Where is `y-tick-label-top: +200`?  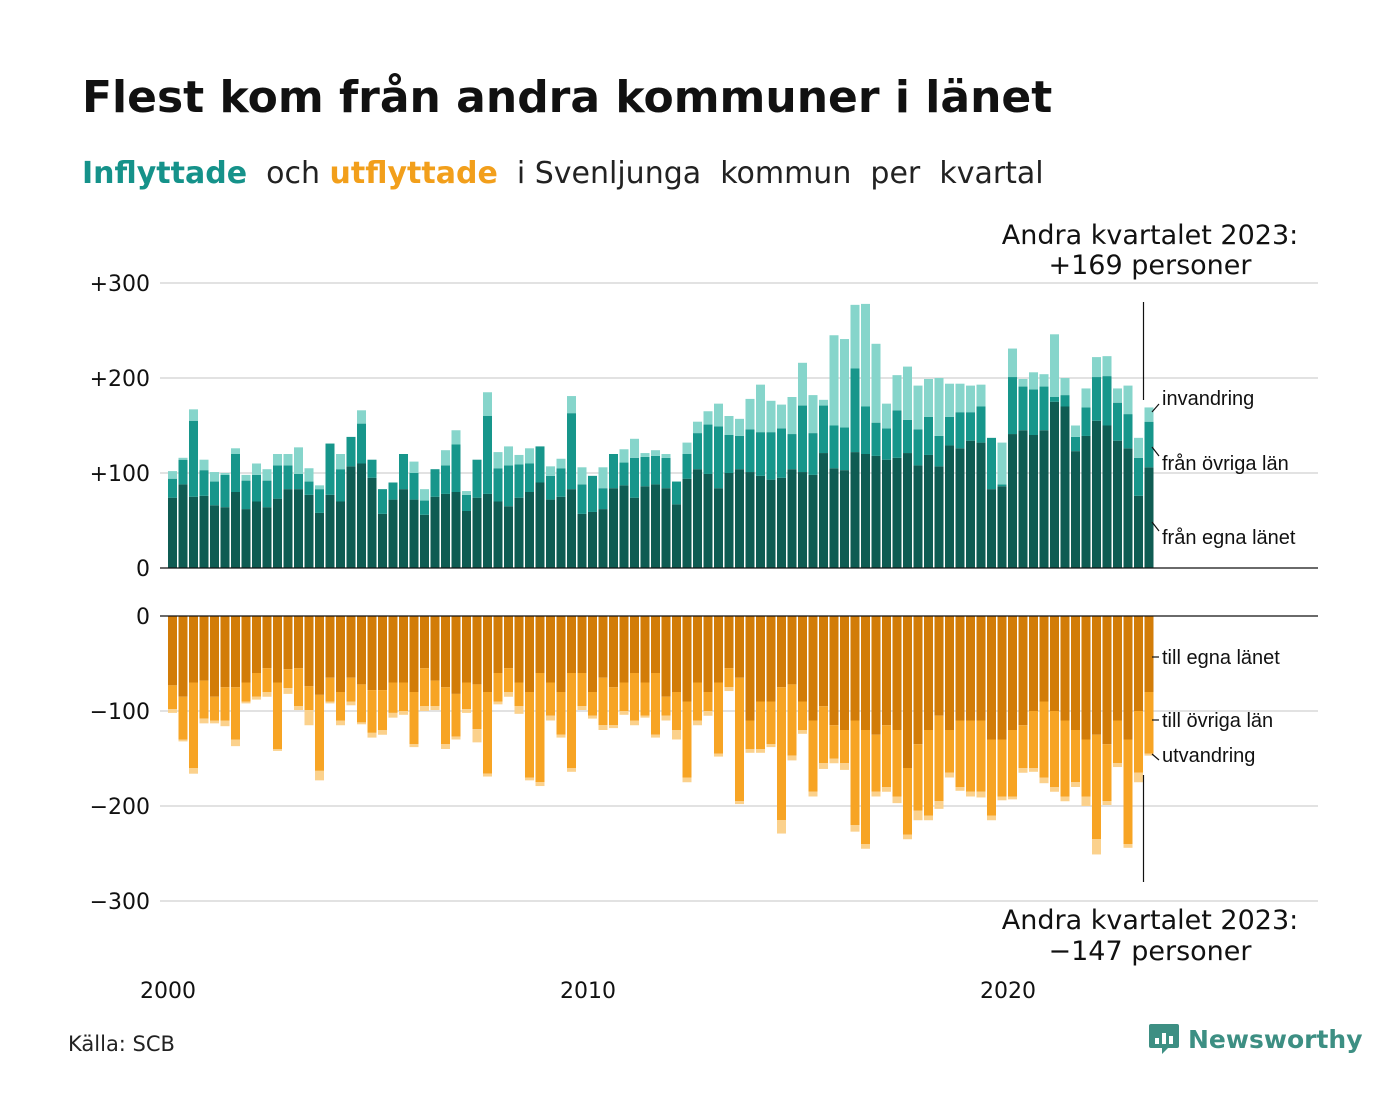
y-tick-label-top: +200 is located at coordinates (120, 379).